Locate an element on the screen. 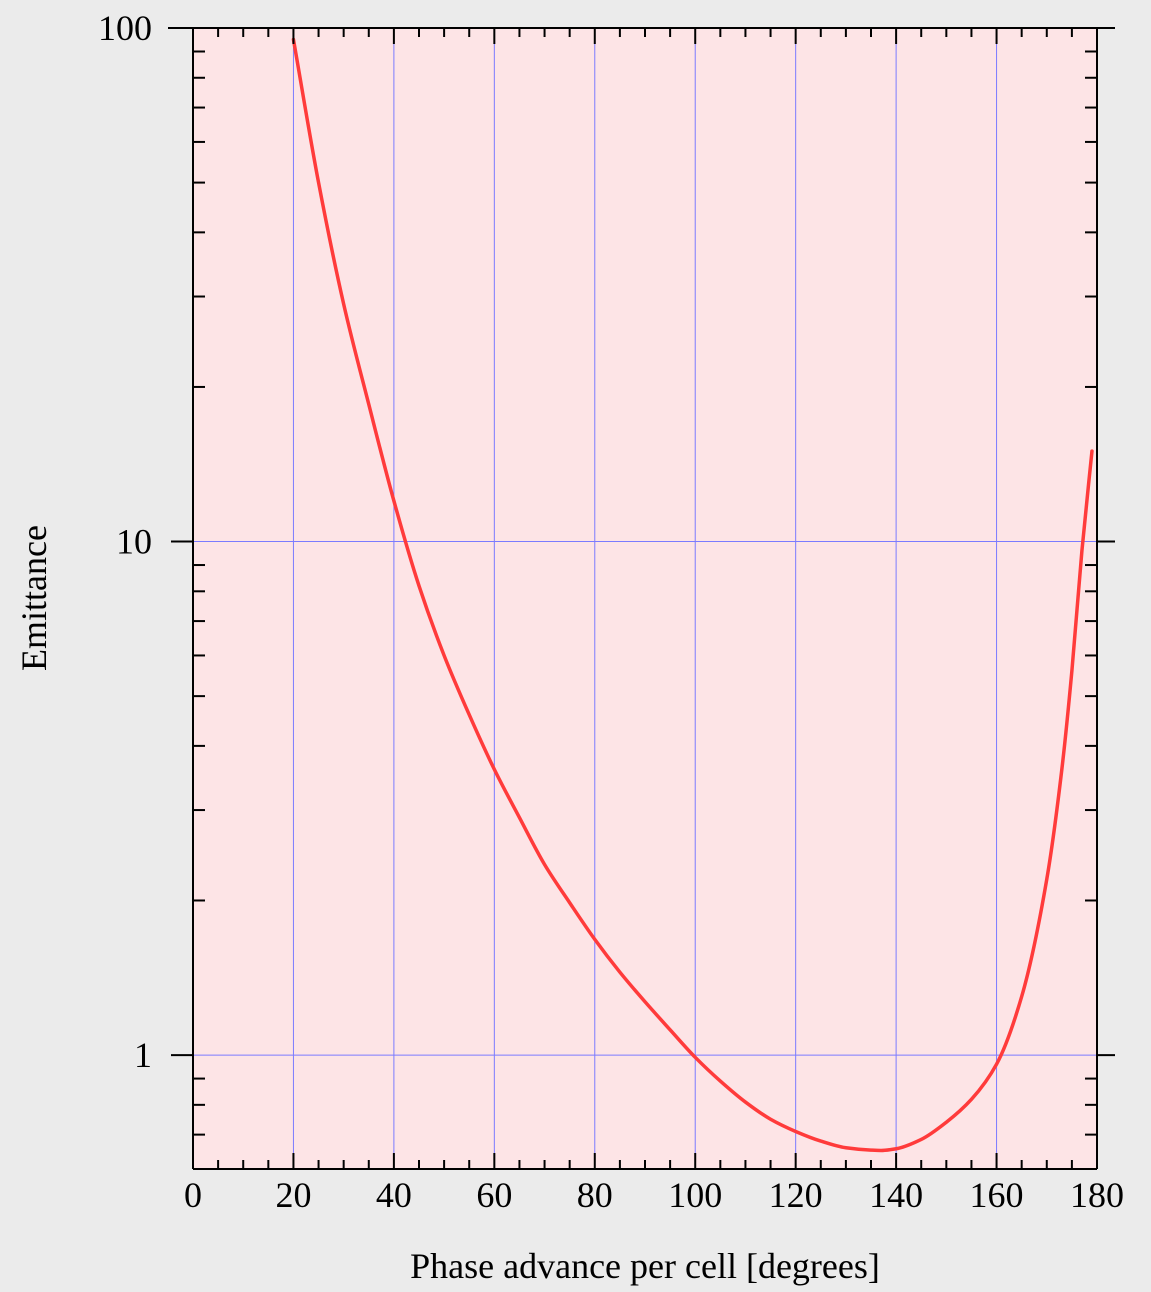 The height and width of the screenshot is (1292, 1151). x-tick-label: 120 is located at coordinates (796, 1195).